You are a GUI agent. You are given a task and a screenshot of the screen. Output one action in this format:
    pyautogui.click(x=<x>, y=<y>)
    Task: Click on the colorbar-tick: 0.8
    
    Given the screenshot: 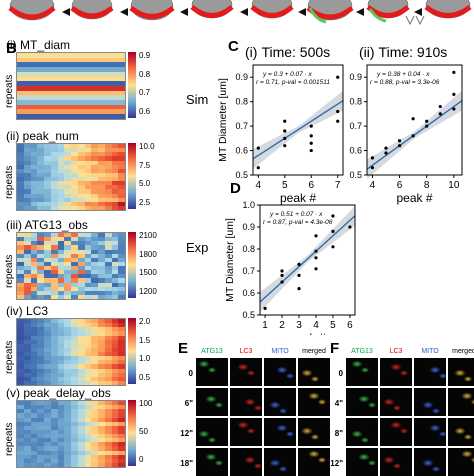 What is the action you would take?
    pyautogui.click(x=145, y=74)
    